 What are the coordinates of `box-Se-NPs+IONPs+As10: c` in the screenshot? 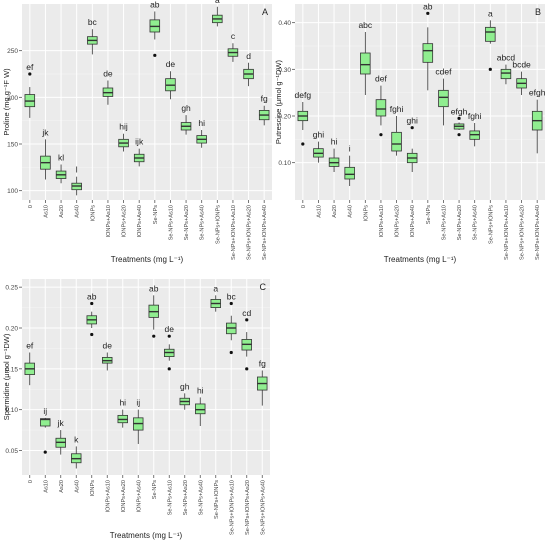 It's located at (233, 46).